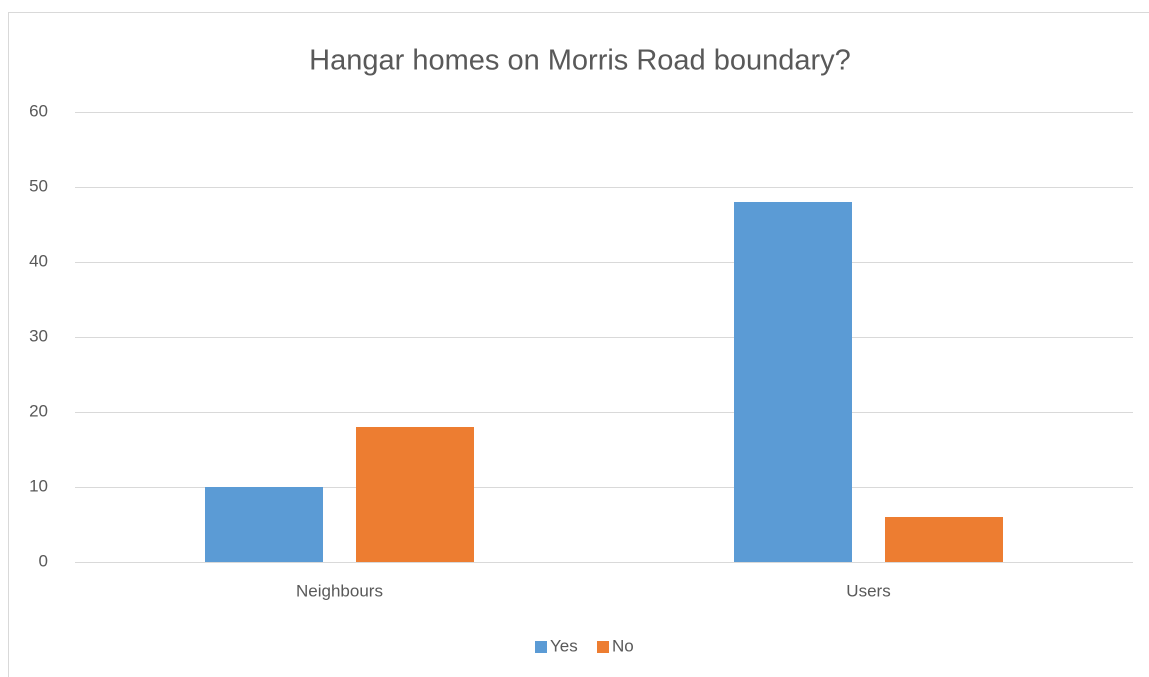  What do you see at coordinates (580, 61) in the screenshot?
I see `chart-title: Hangar homes on Morris Road boundary?` at bounding box center [580, 61].